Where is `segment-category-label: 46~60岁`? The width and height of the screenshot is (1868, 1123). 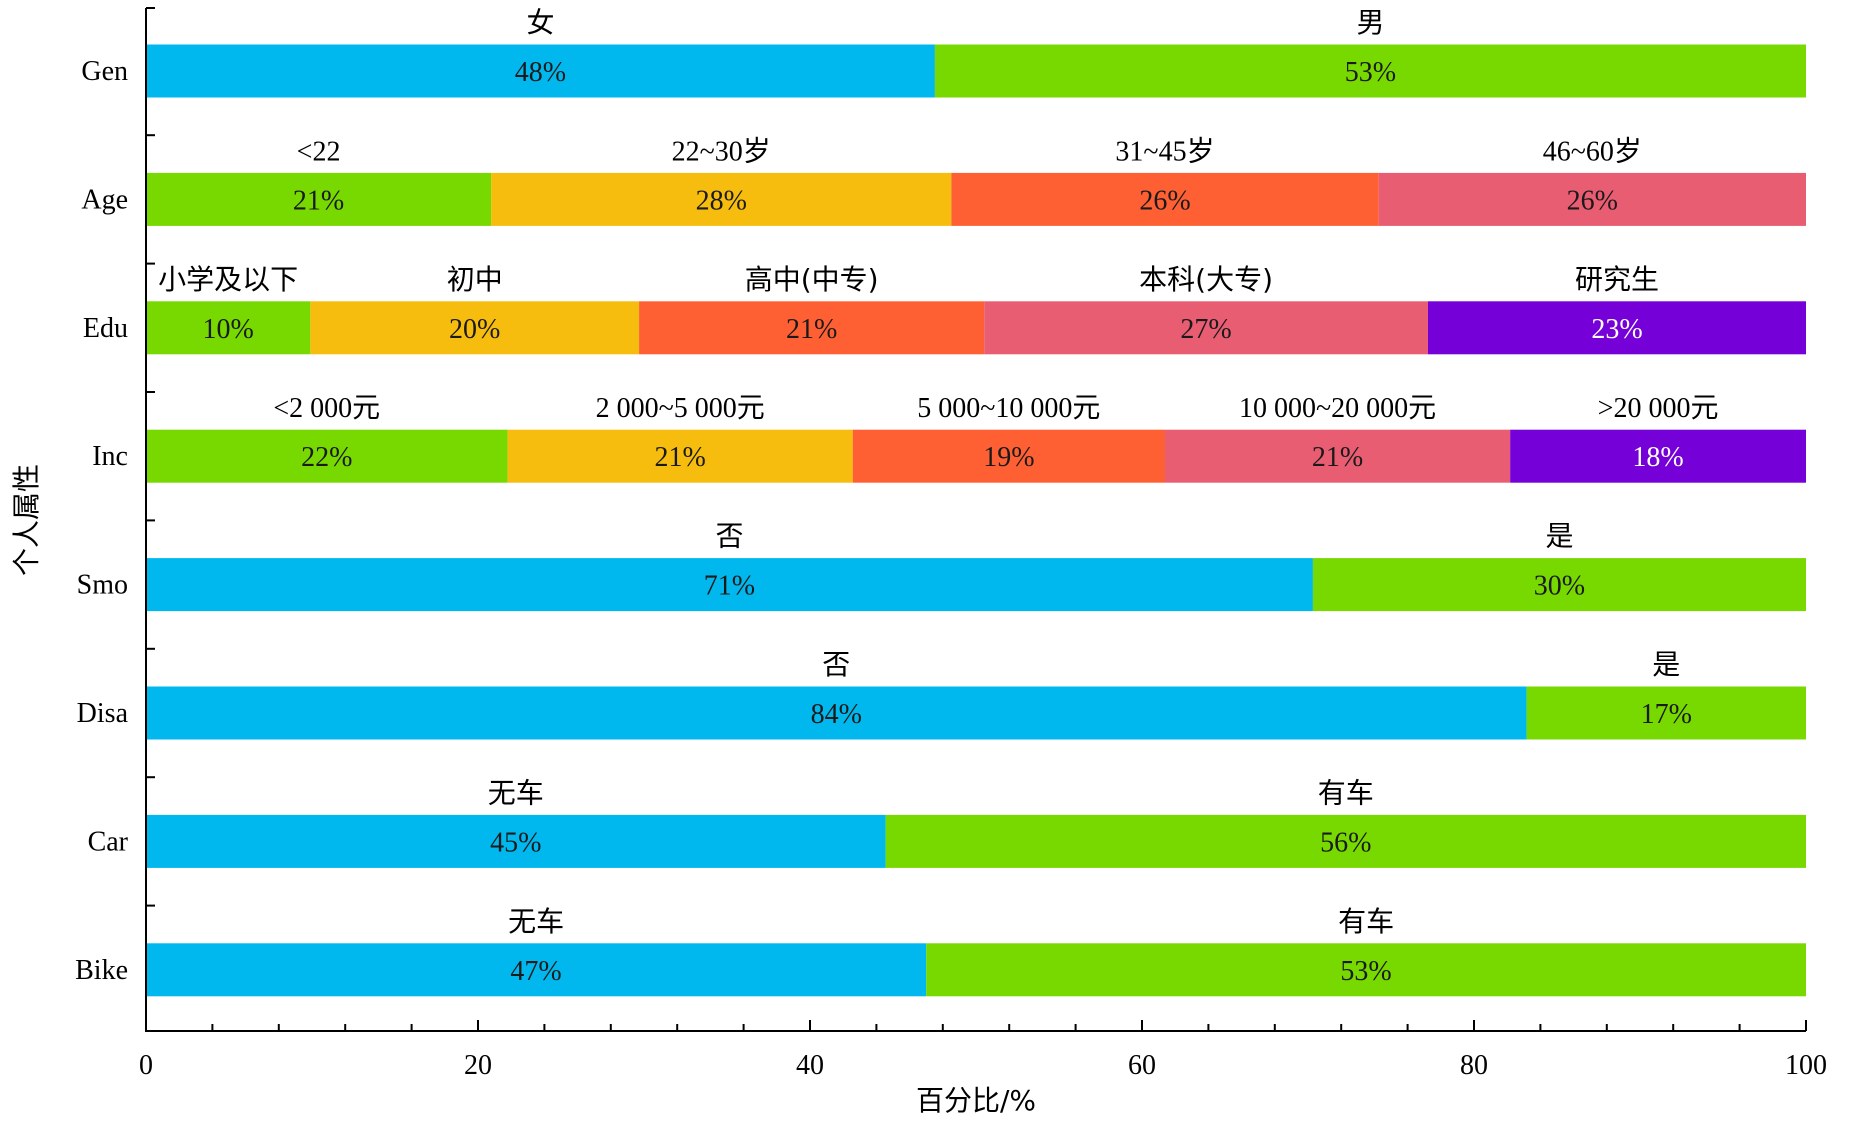
segment-category-label: 46~60岁 is located at coordinates (1592, 151).